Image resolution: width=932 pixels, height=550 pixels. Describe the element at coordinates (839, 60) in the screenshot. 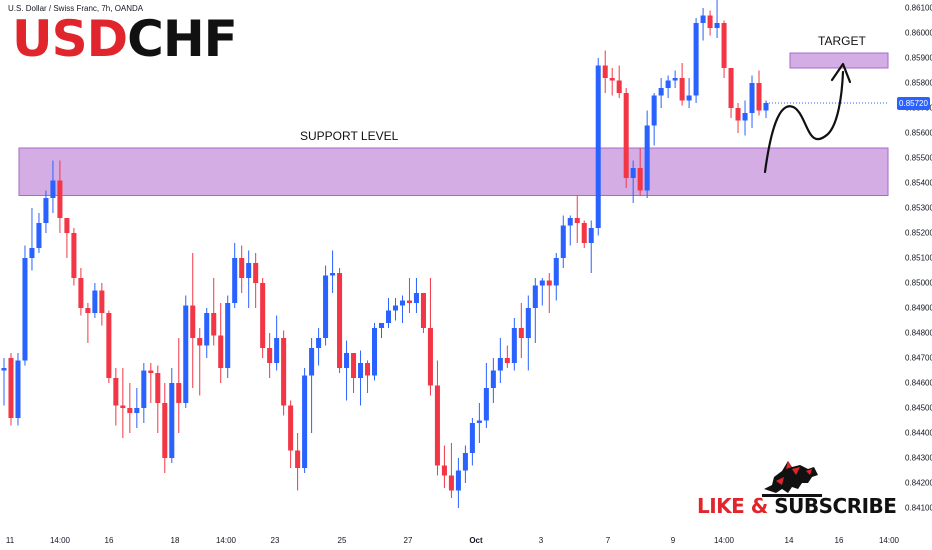

I see `target-zone` at that location.